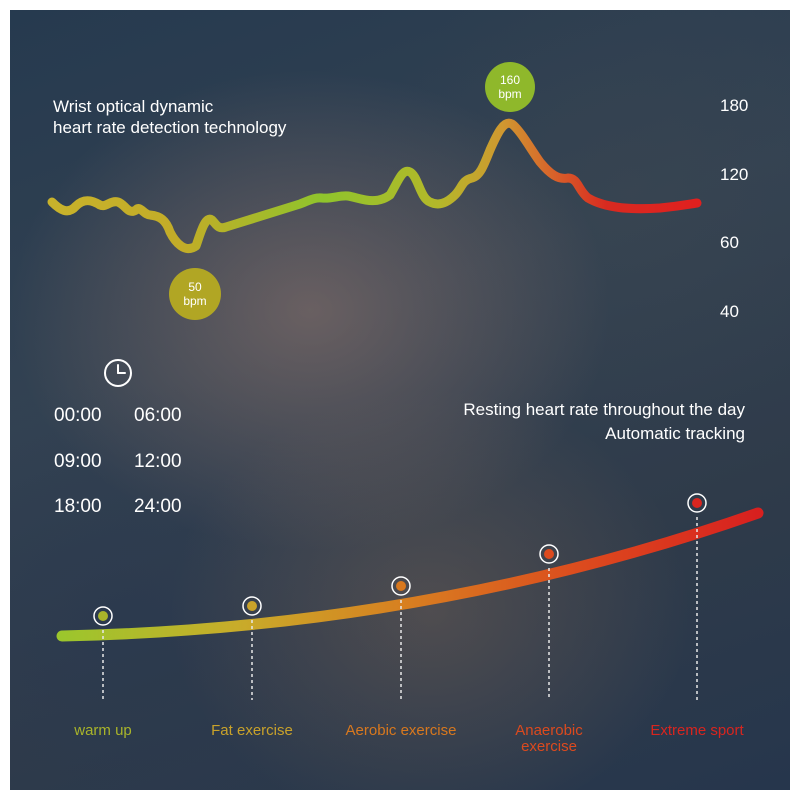 The width and height of the screenshot is (800, 800). What do you see at coordinates (734, 174) in the screenshot?
I see `y-tick-120: 120` at bounding box center [734, 174].